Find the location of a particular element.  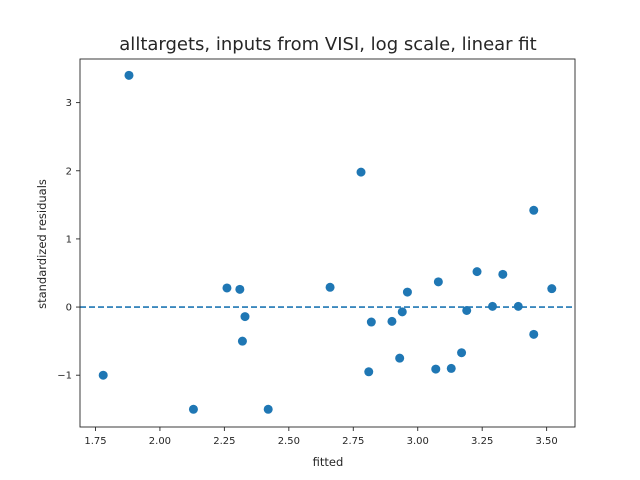

x-axis-label: fitted is located at coordinates (328, 462).